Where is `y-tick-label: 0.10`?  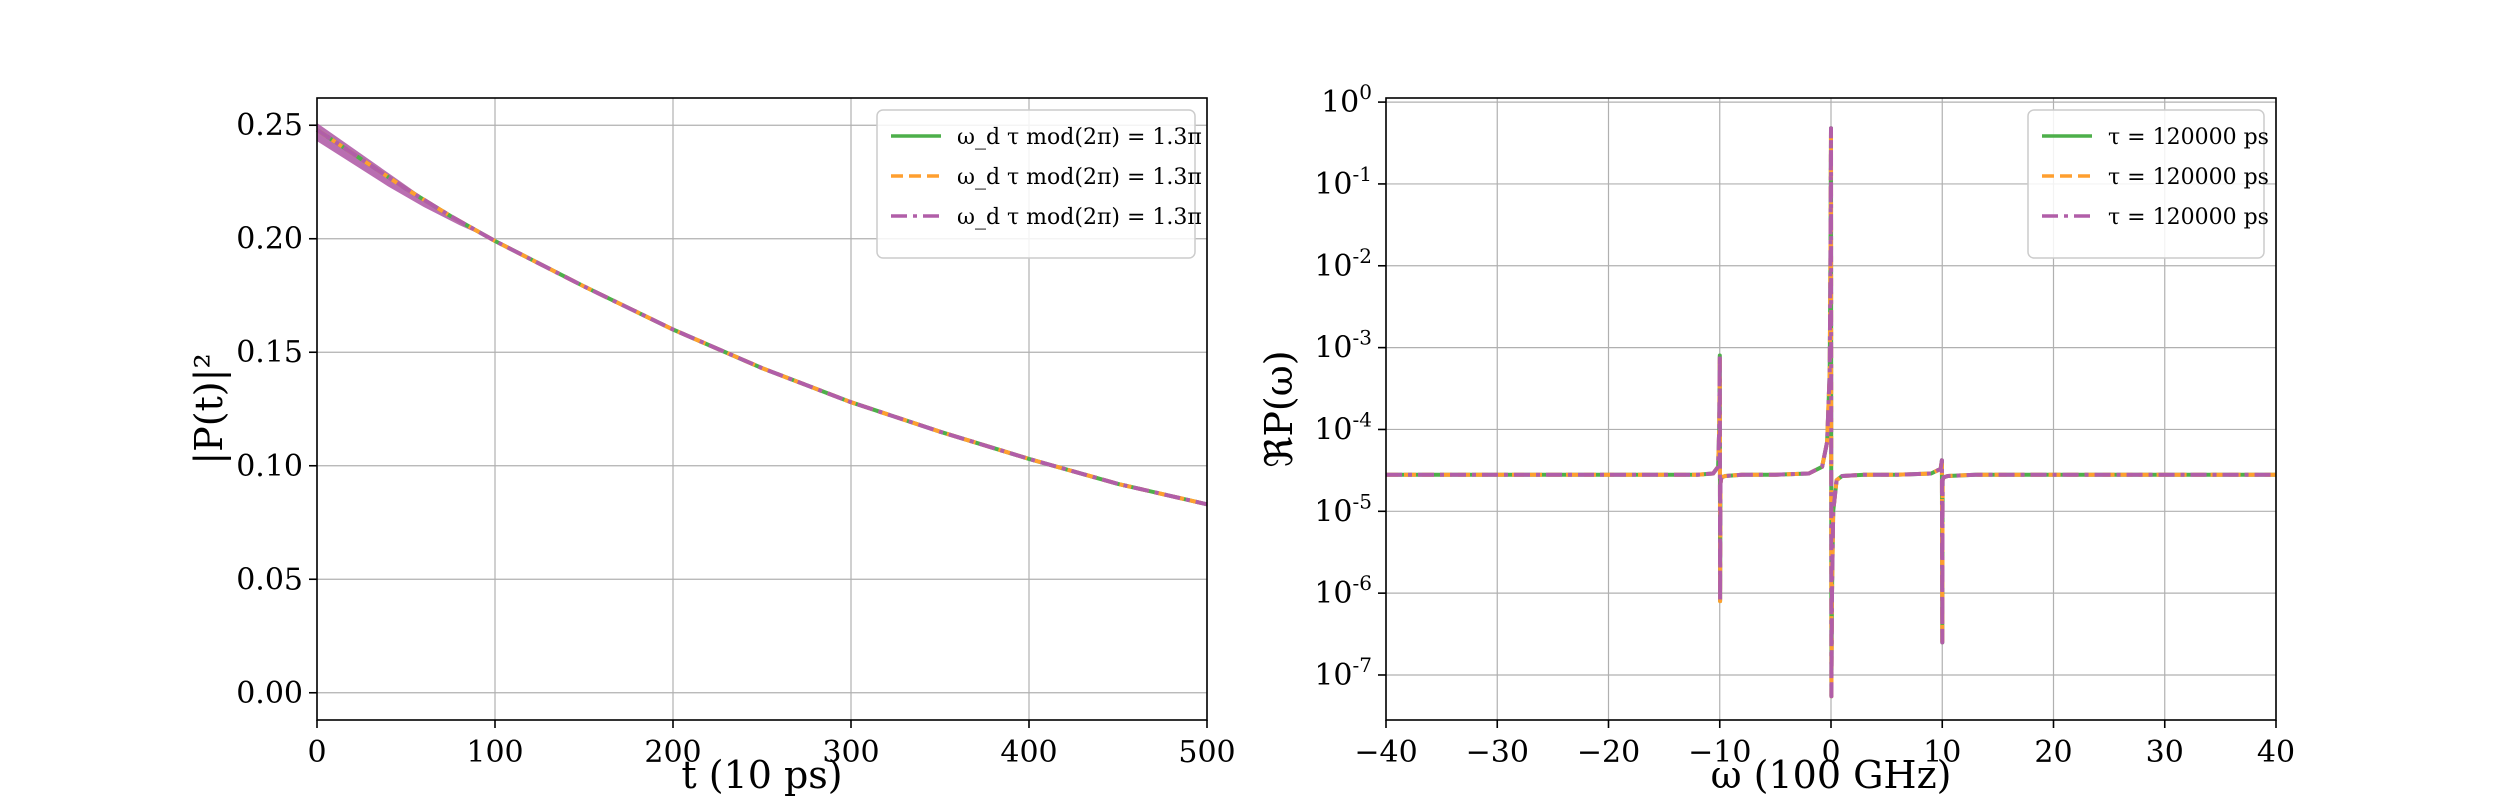 y-tick-label: 0.10 is located at coordinates (269, 466).